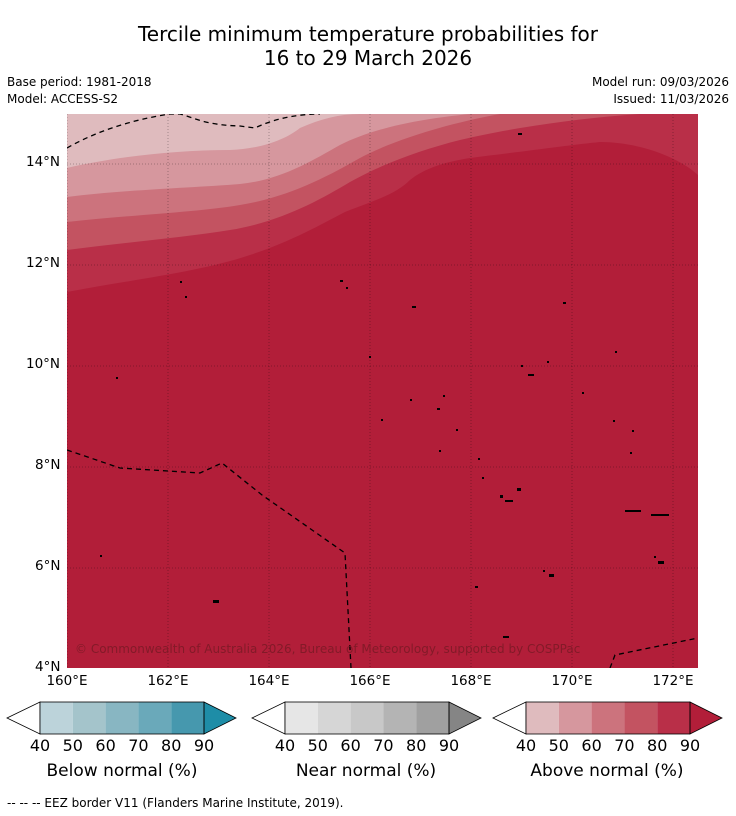 The height and width of the screenshot is (816, 736). I want to click on lon-label-160e: 160°E, so click(67, 681).